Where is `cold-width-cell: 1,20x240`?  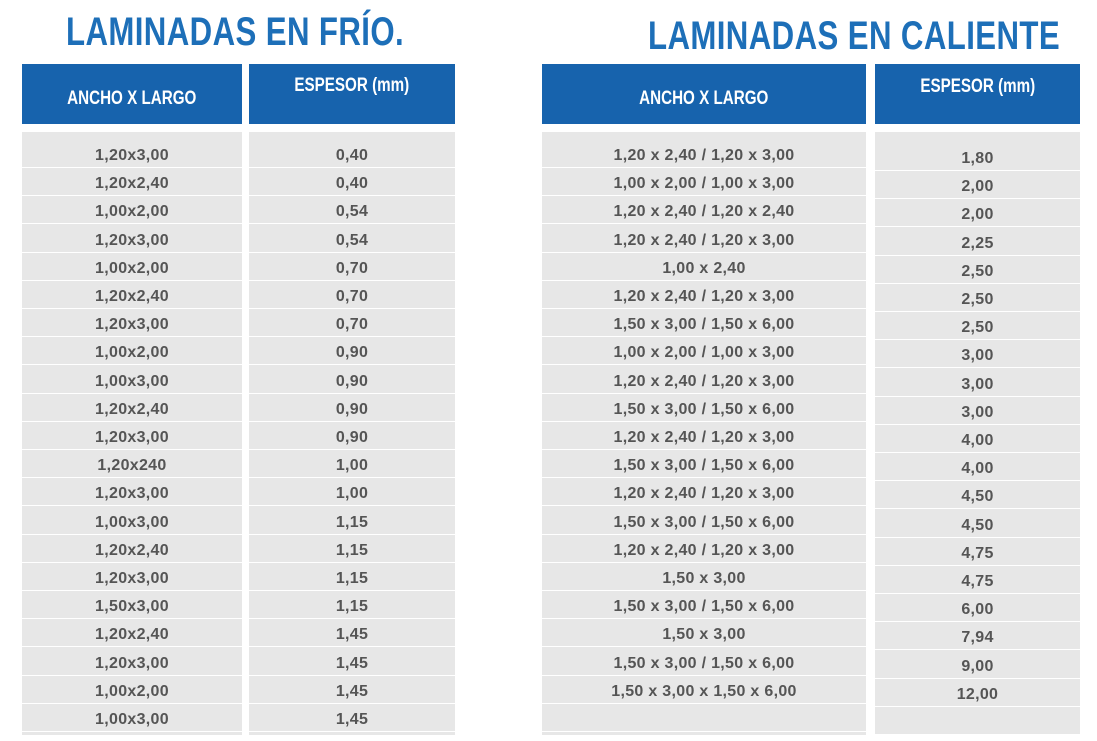 cold-width-cell: 1,20x240 is located at coordinates (132, 466).